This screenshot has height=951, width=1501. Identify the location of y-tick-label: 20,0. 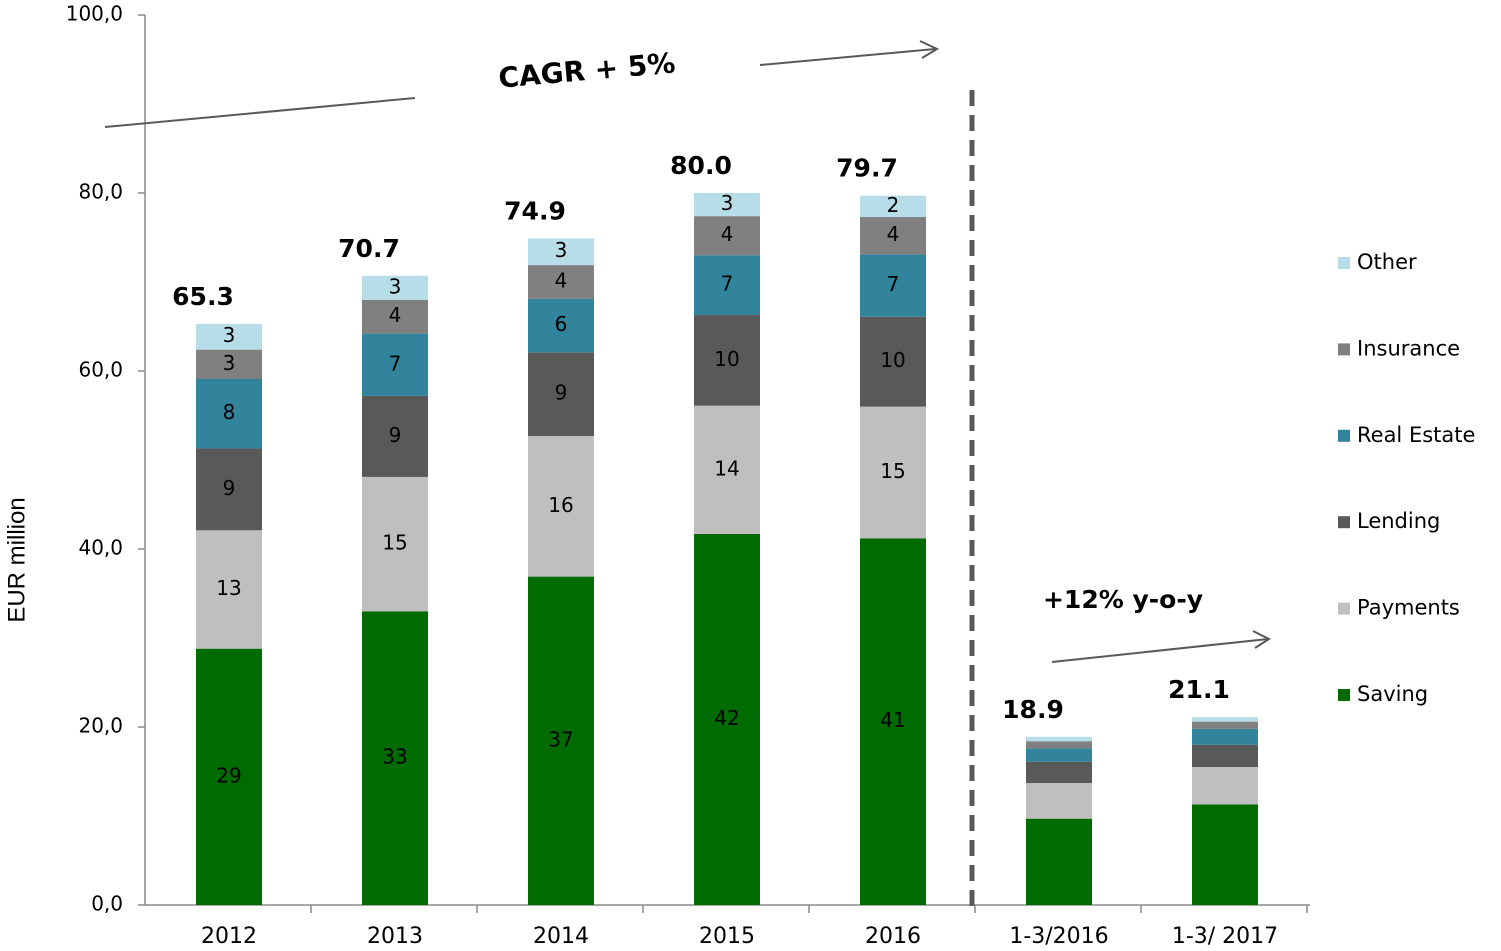
(100, 726).